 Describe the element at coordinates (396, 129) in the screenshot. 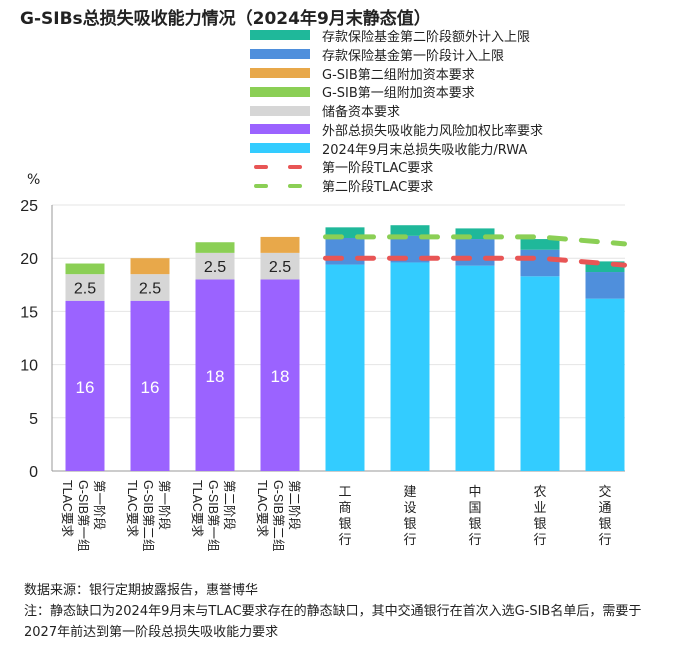

I see `legend-item: 外部总损失吸收能力风险加权比率要求` at that location.